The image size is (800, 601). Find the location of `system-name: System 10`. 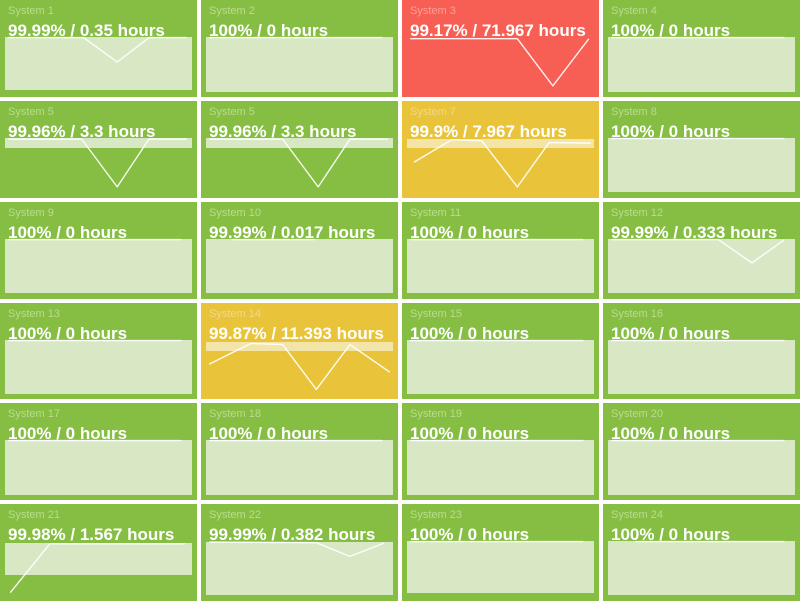

system-name: System 10 is located at coordinates (235, 212).